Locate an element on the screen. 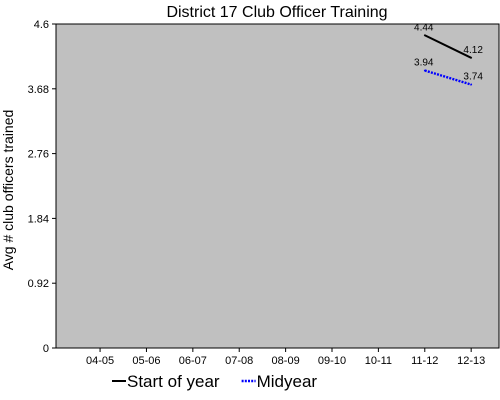 The width and height of the screenshot is (500, 400). x-tick-label: 10-11 is located at coordinates (378, 361).